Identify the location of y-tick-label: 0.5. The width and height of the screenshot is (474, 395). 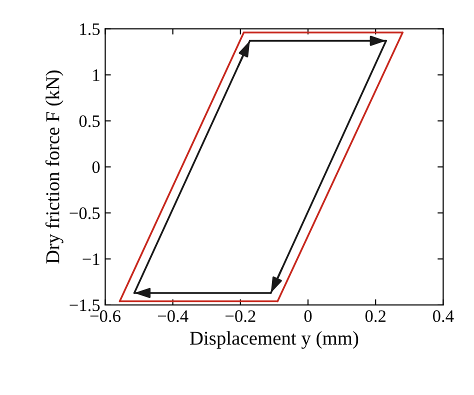
(89, 121).